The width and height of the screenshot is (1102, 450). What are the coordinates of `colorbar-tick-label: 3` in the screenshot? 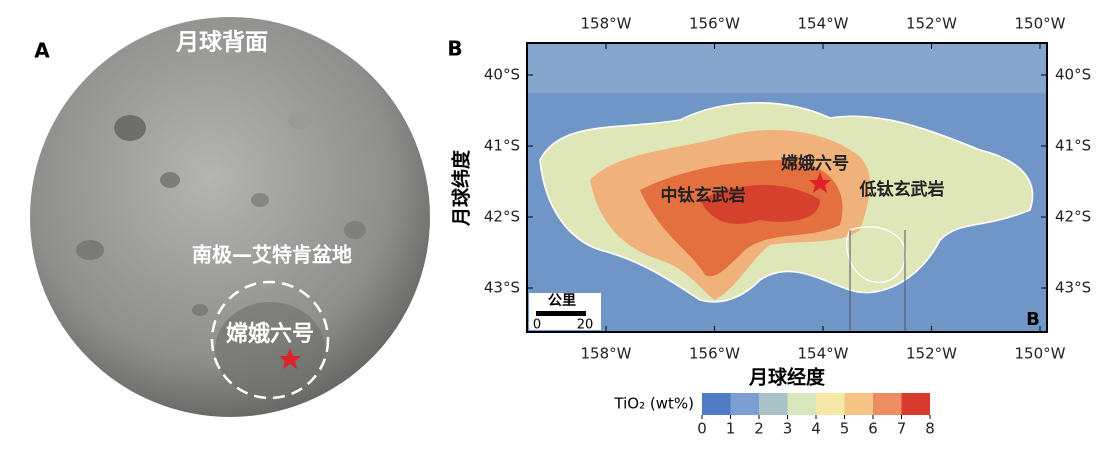 It's located at (788, 429).